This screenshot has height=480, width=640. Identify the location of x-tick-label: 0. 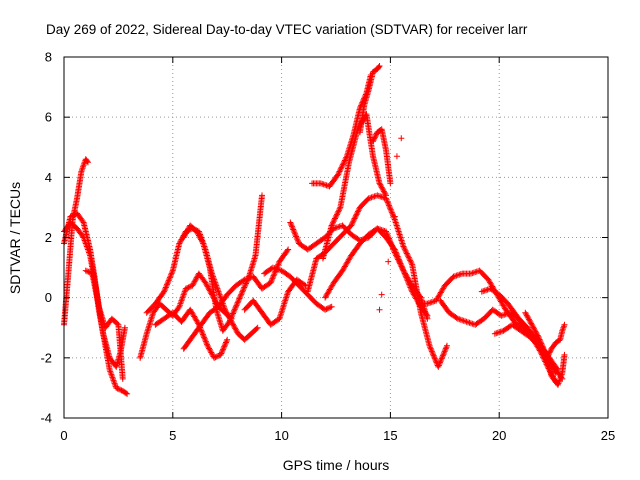
(63, 435).